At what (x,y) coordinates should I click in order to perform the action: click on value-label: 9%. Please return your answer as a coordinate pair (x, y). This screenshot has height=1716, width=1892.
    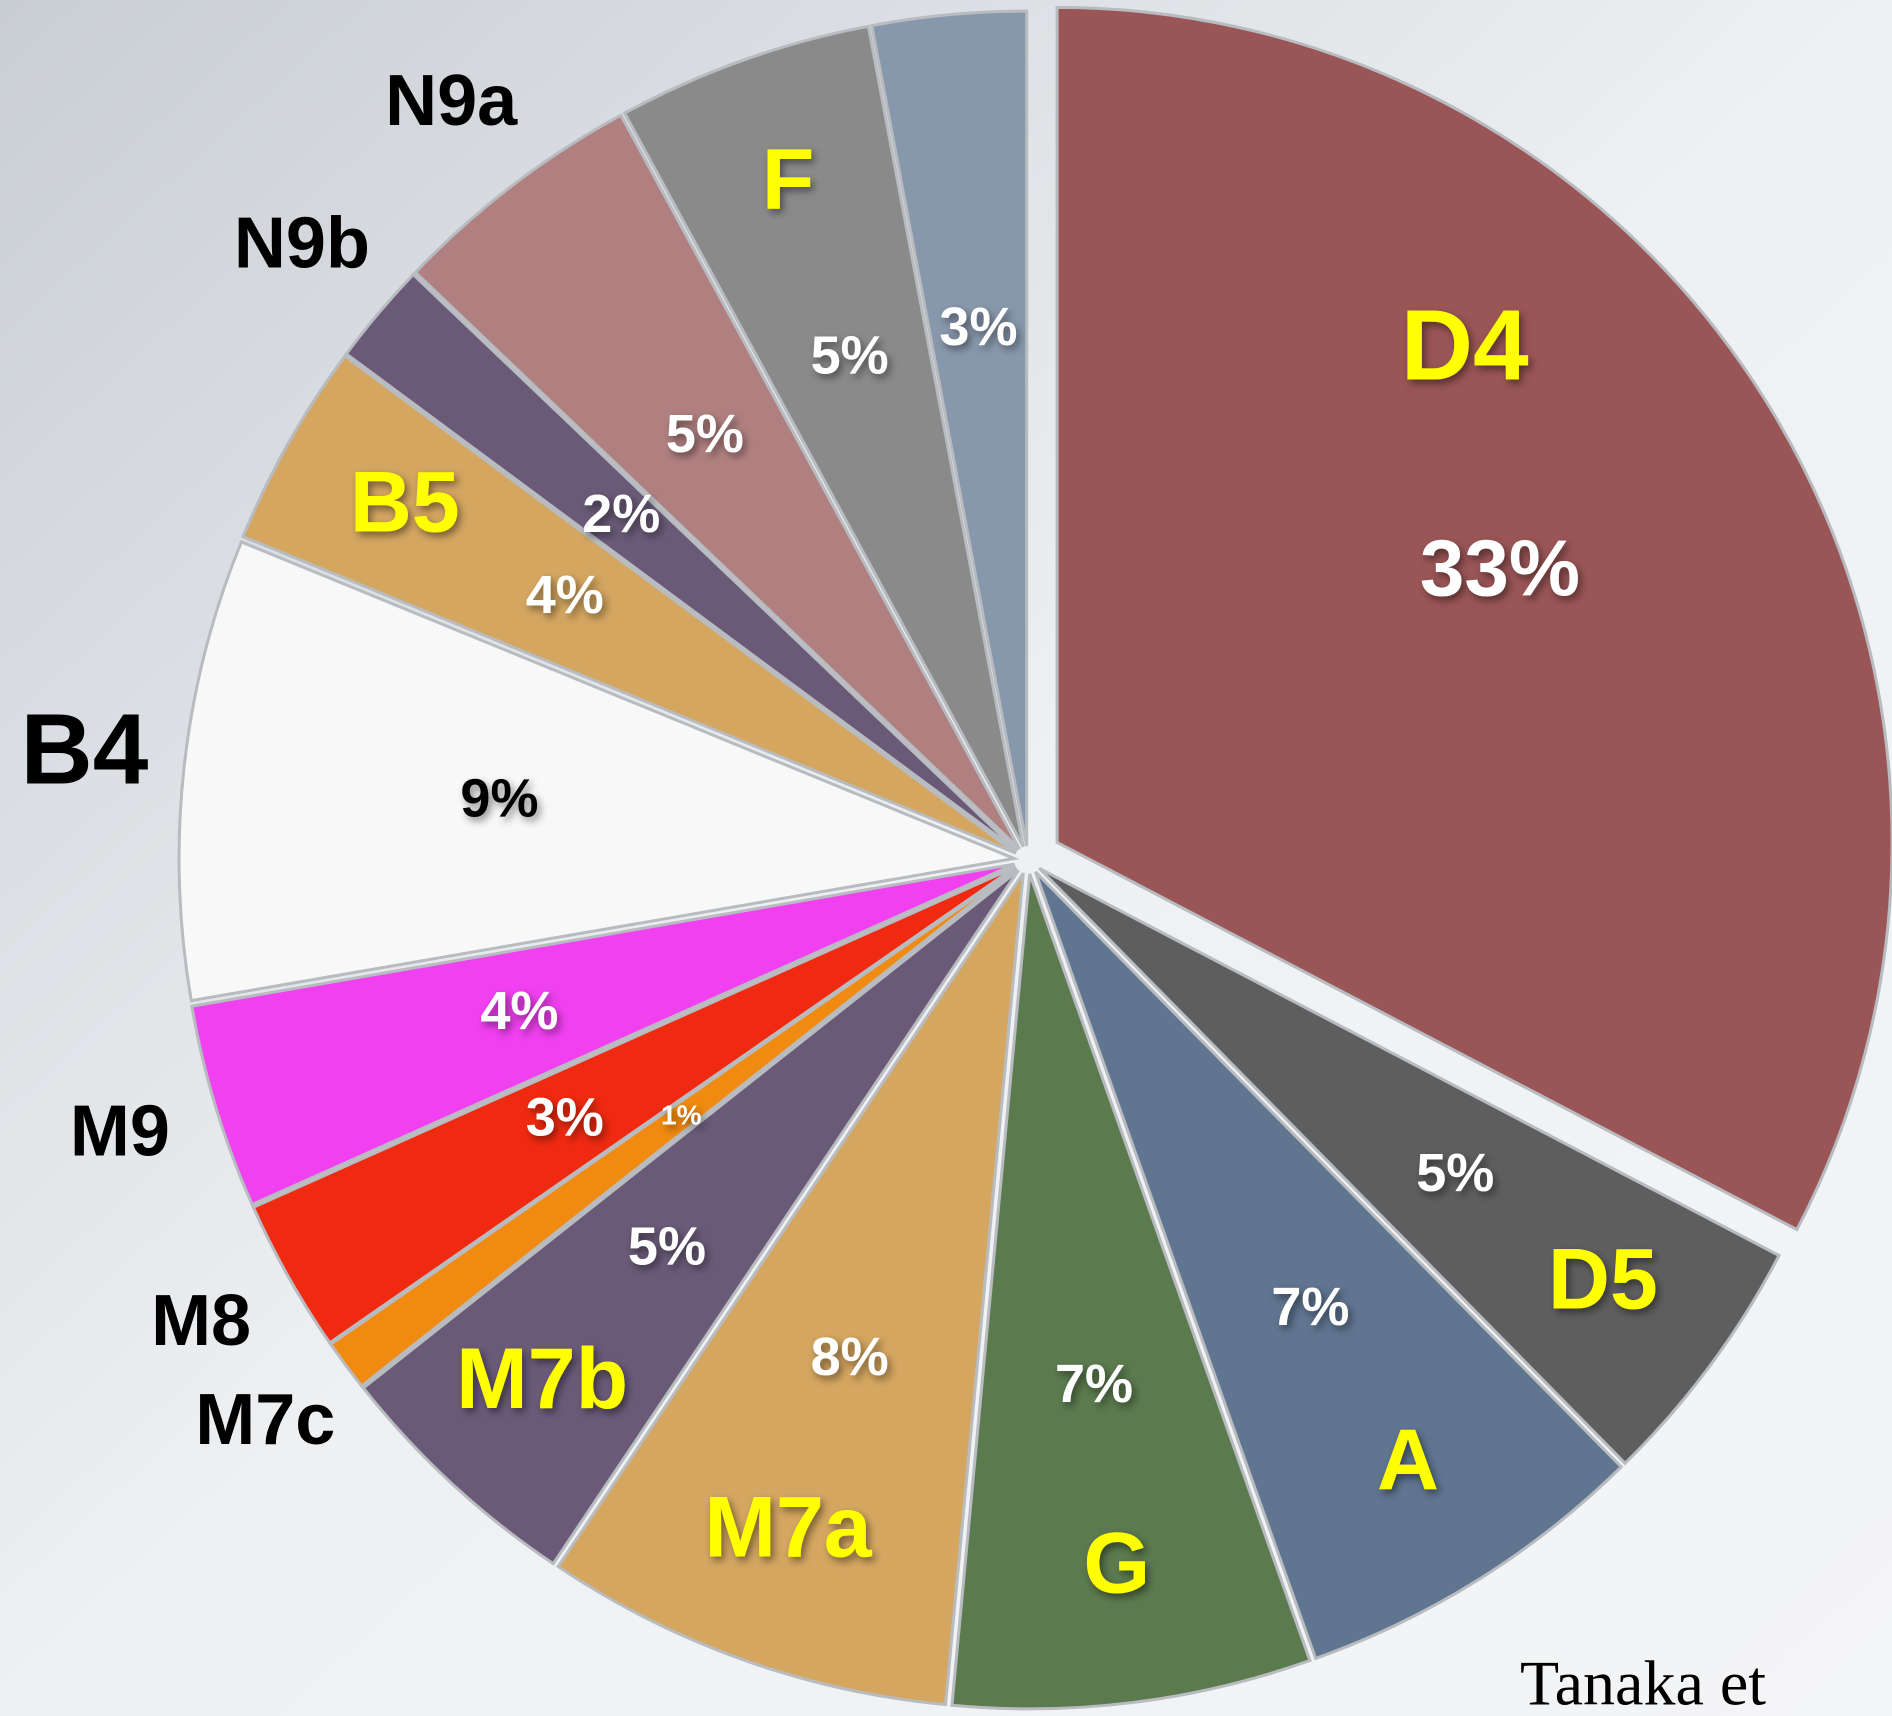
    Looking at the image, I should click on (499, 798).